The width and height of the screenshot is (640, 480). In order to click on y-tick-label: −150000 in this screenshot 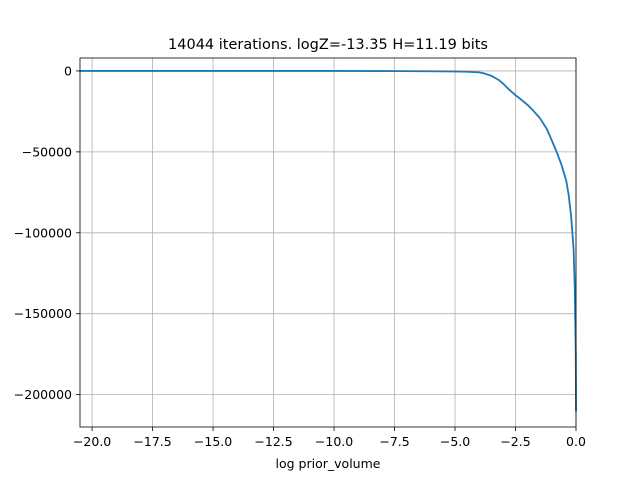, I will do `click(43, 313)`.